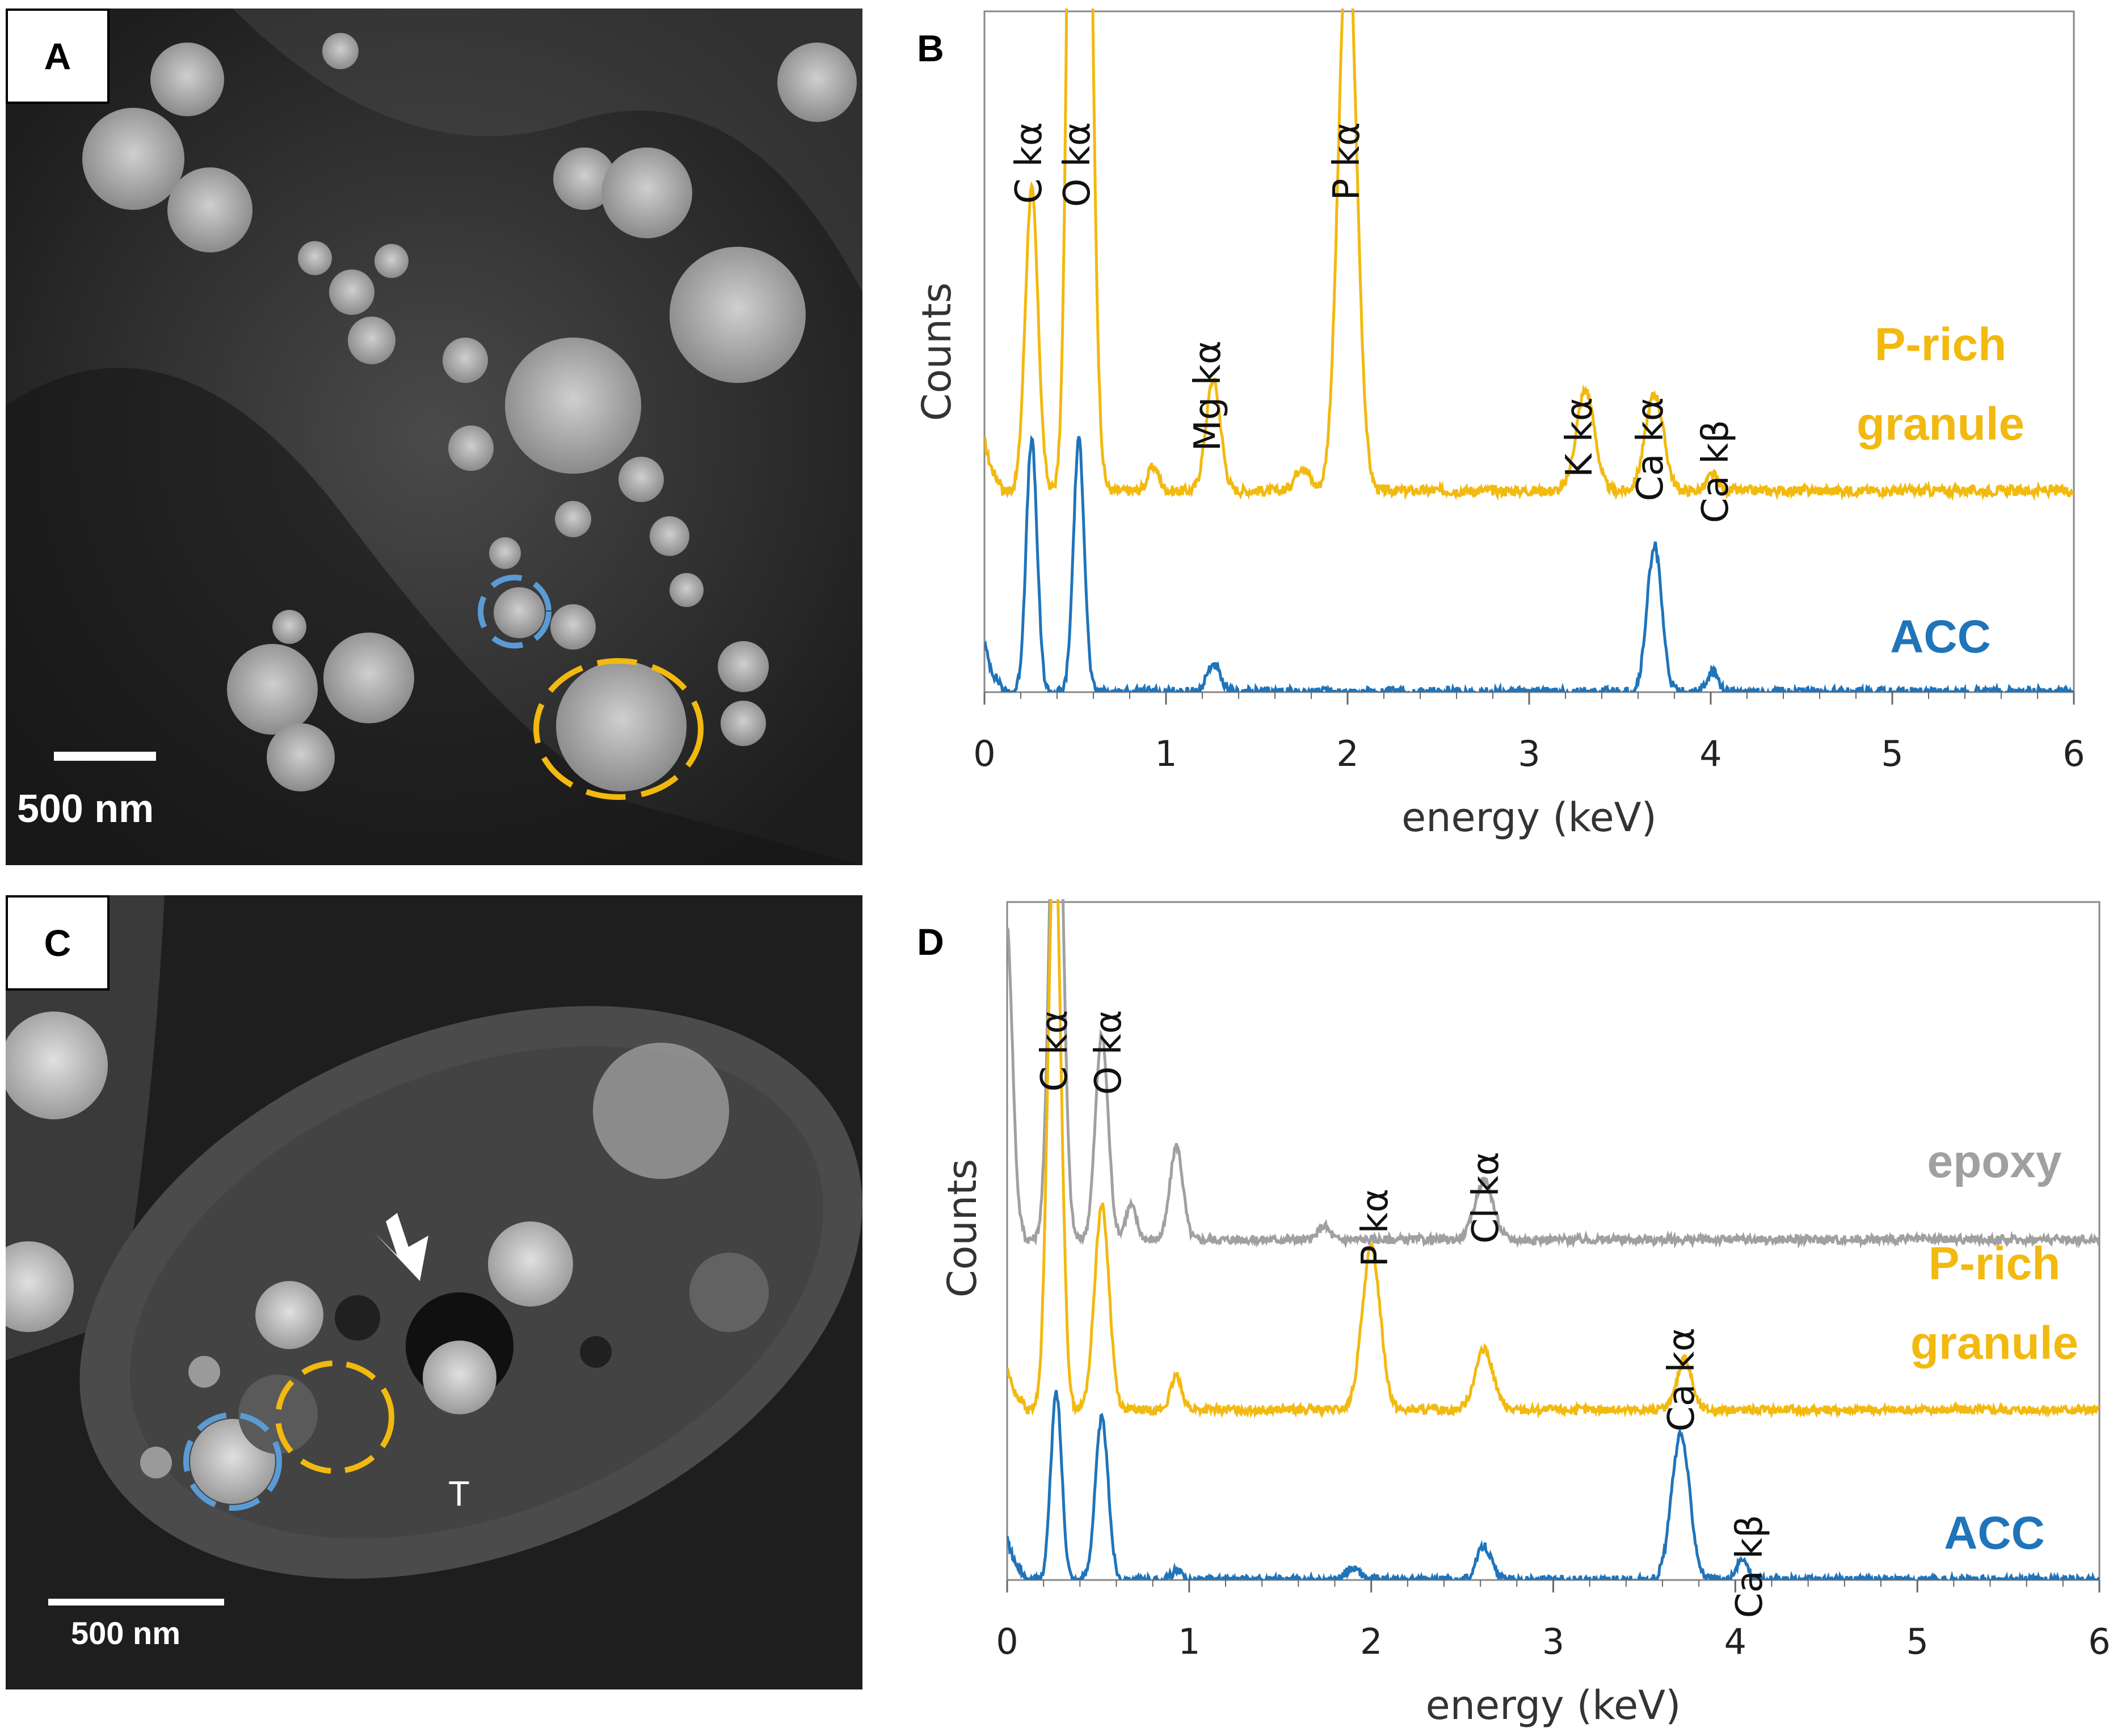 The height and width of the screenshot is (1736, 2113). Describe the element at coordinates (401, 1247) in the screenshot. I see `arrow-c` at that location.